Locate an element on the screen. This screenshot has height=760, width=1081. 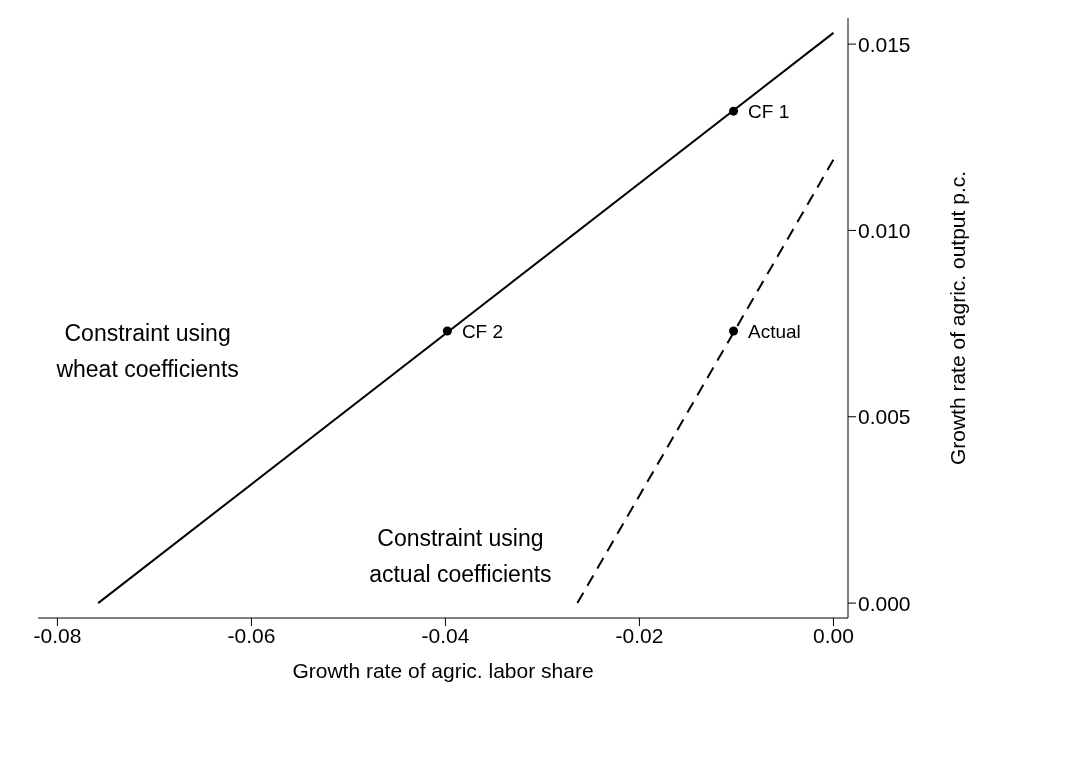
y-tick-label: 0.015 is located at coordinates (884, 44).